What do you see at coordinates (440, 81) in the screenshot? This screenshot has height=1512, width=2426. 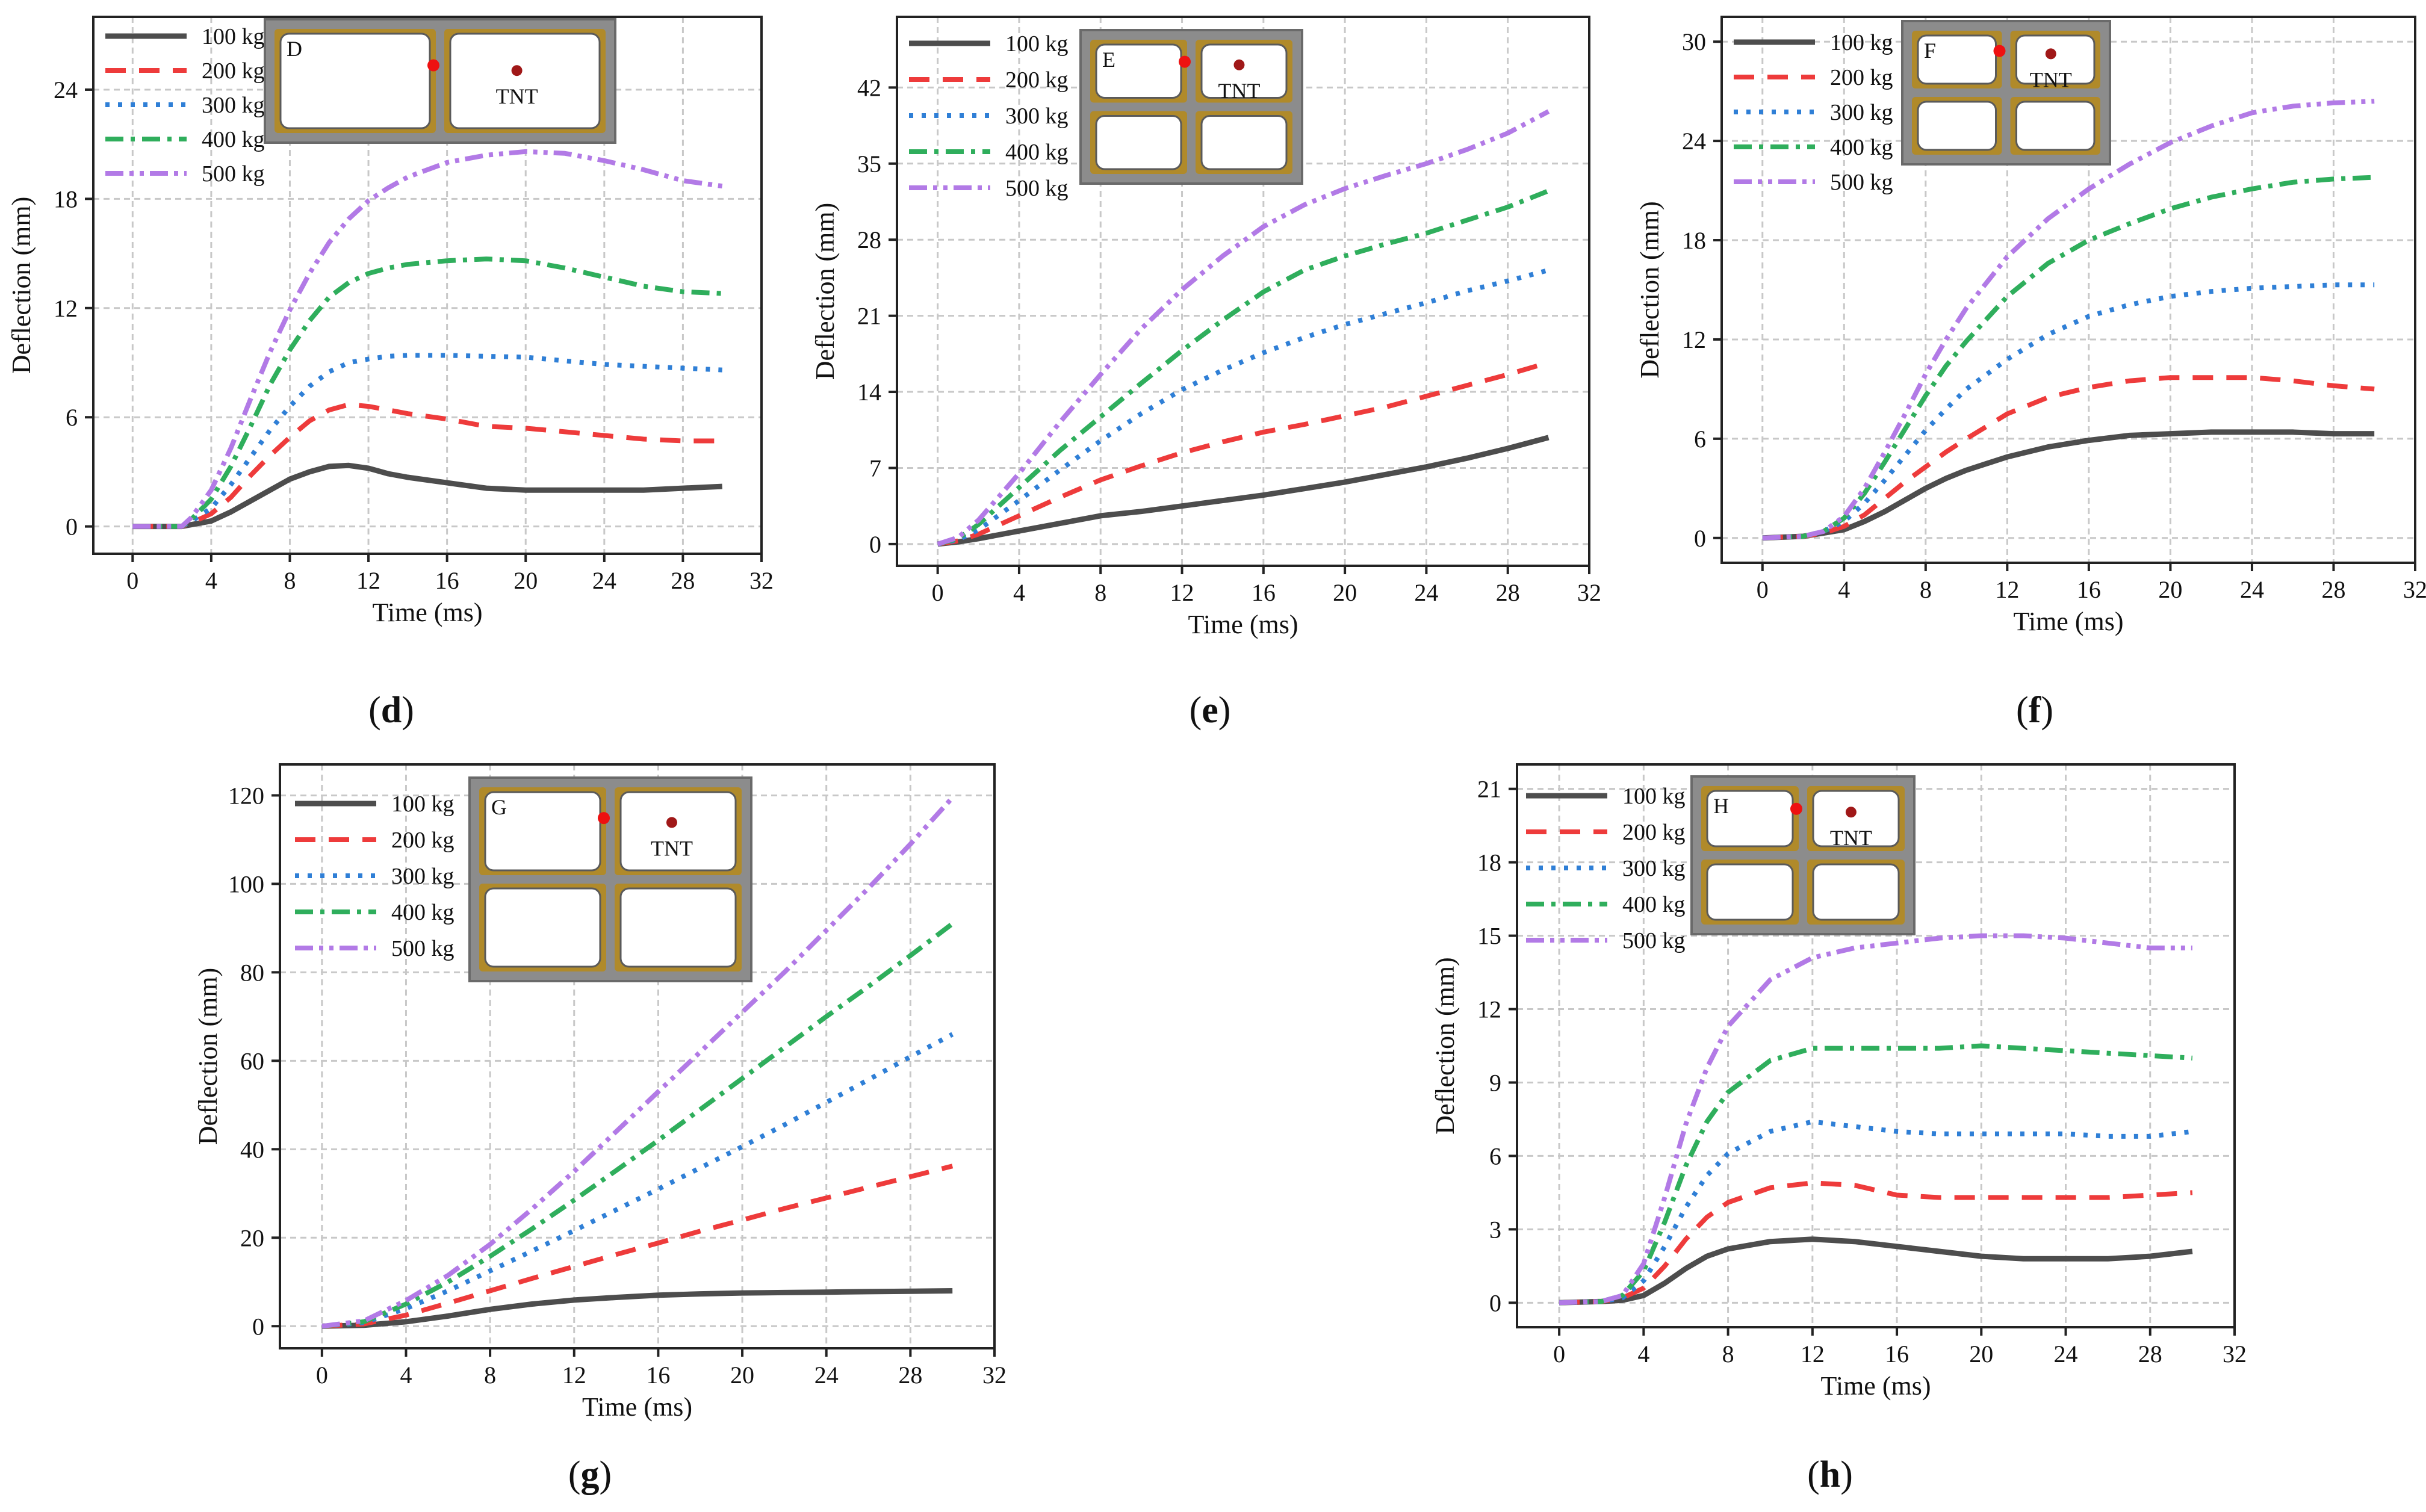 I see `inset-diagram: TNT D` at bounding box center [440, 81].